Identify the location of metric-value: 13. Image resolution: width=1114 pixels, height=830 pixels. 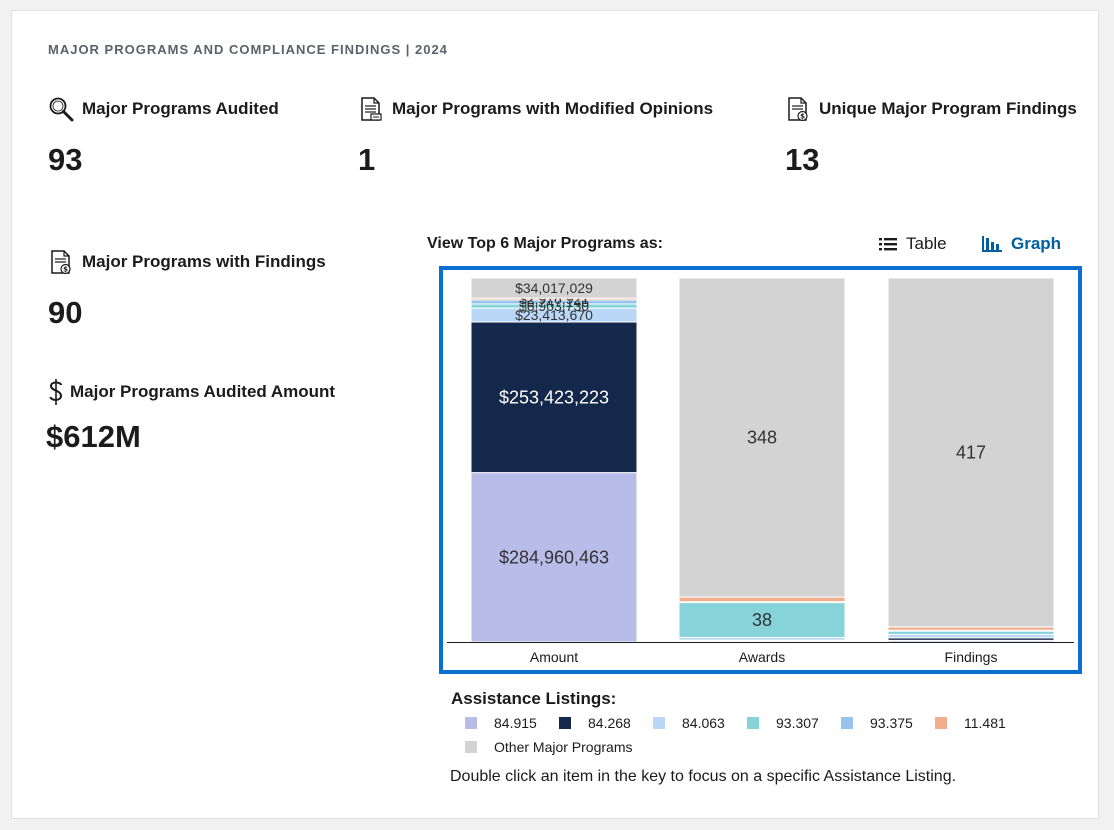
(802, 159).